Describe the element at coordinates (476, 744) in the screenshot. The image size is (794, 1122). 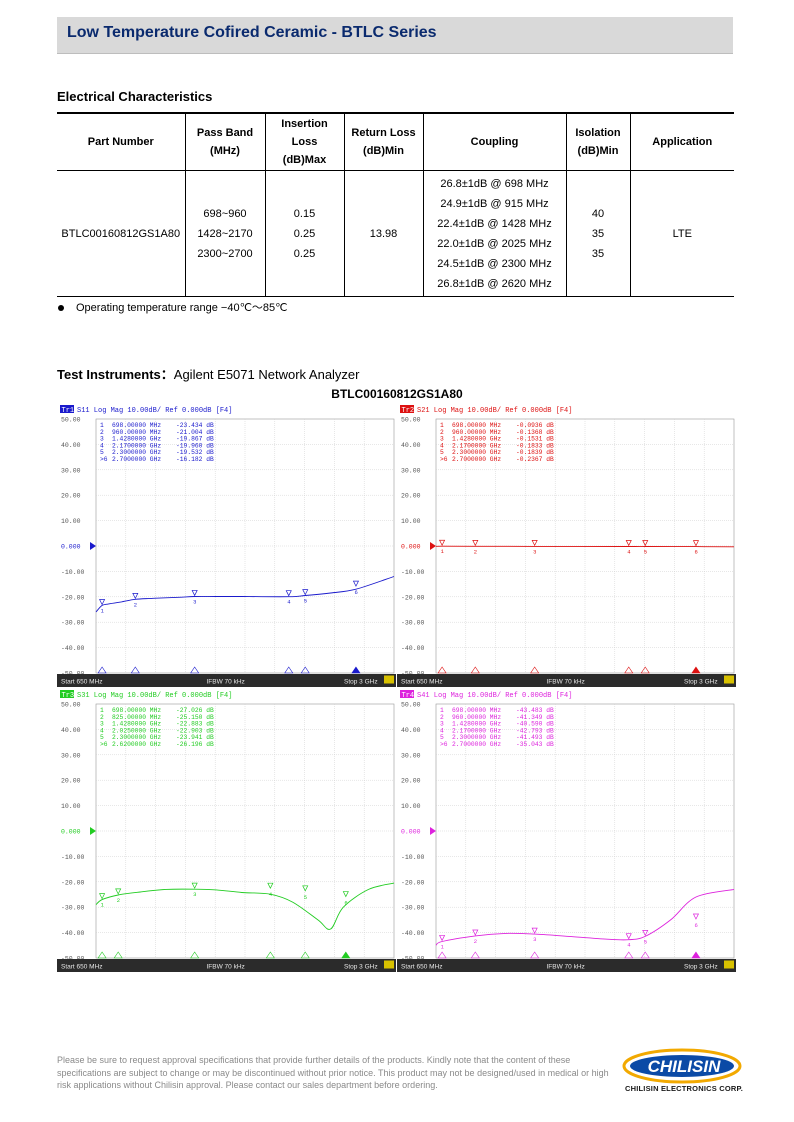
I see `marker-freq: 2.7000000 GHz` at that location.